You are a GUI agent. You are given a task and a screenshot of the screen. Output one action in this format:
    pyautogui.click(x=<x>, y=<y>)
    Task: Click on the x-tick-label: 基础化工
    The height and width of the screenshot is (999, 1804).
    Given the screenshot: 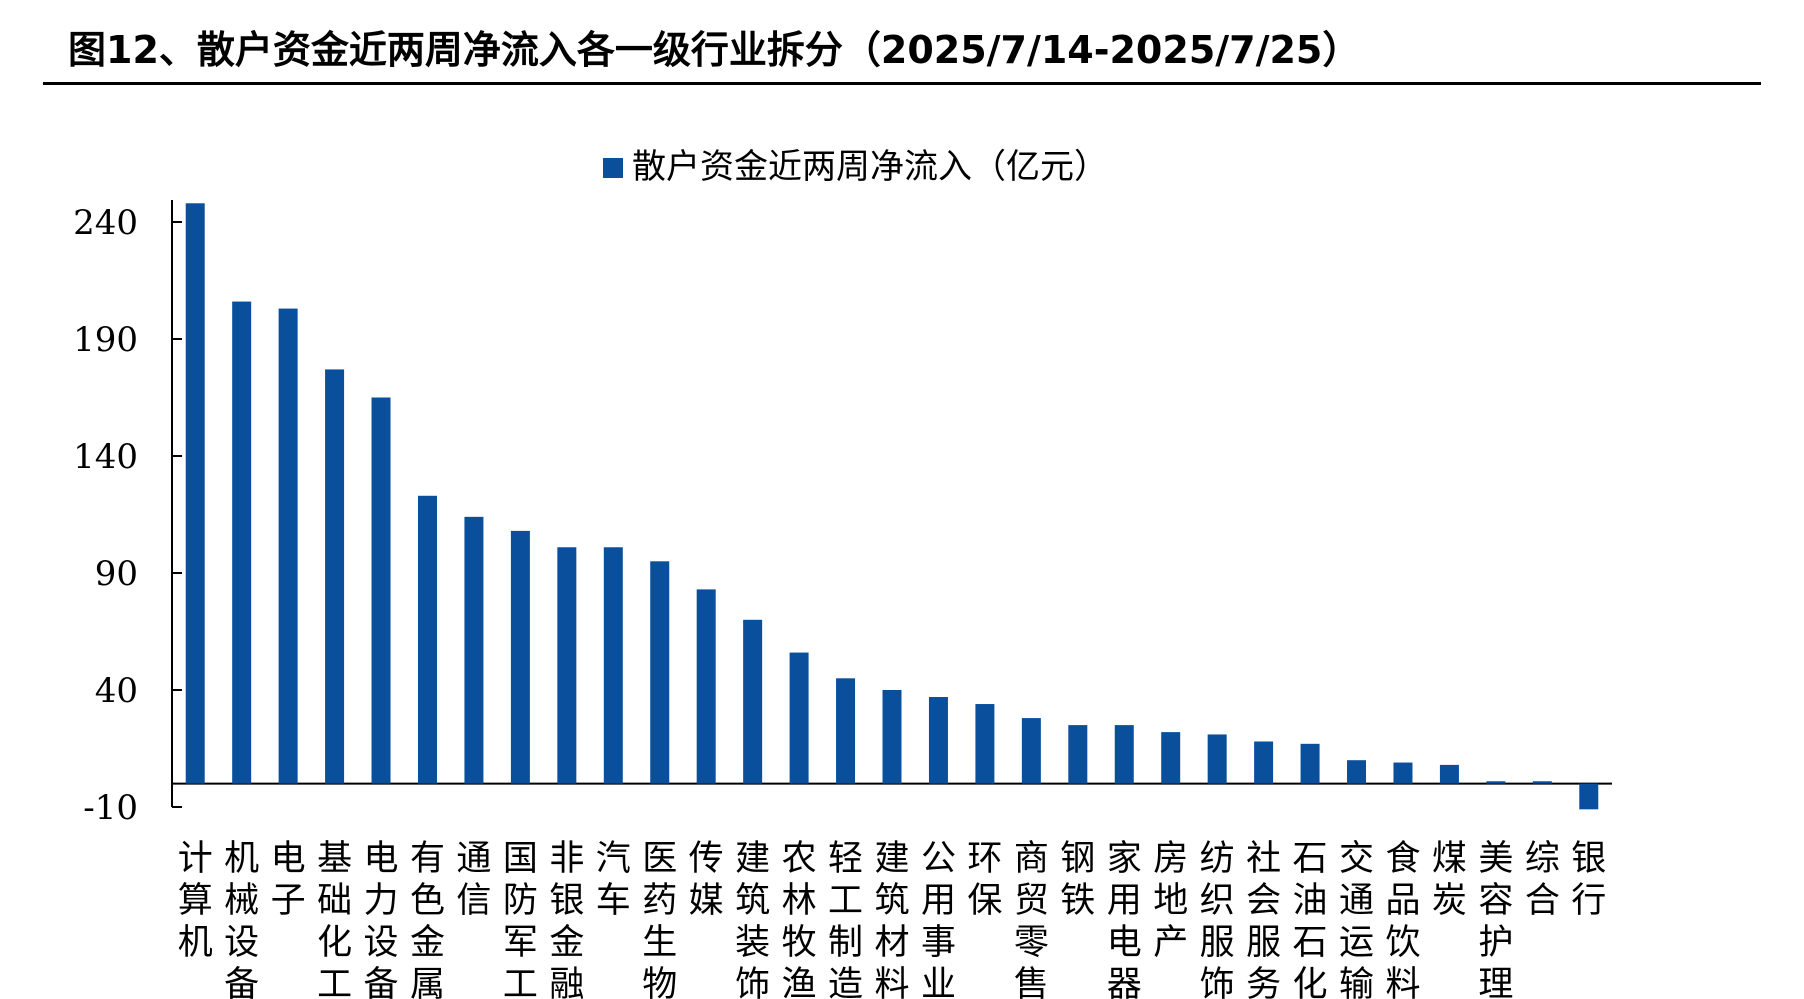 What is the action you would take?
    pyautogui.click(x=334, y=919)
    